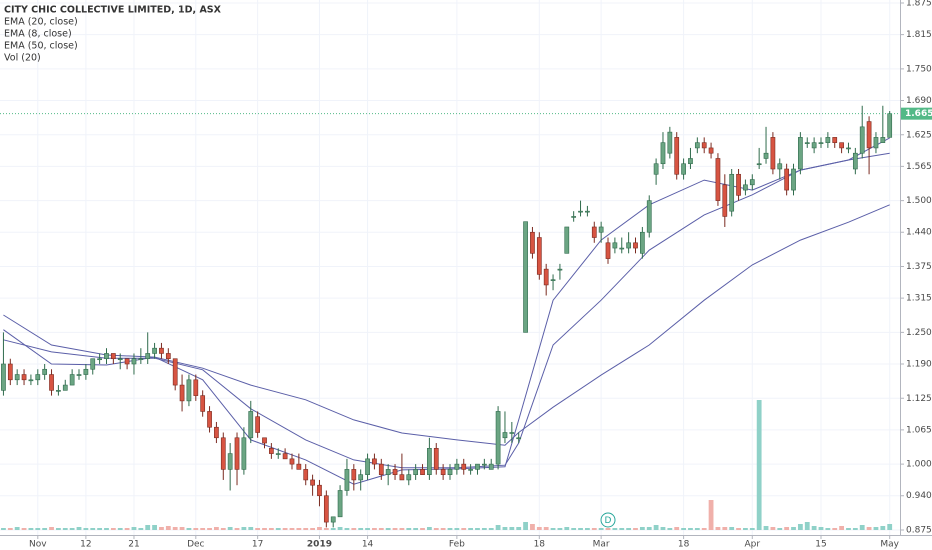 This screenshot has height=550, width=932. Describe the element at coordinates (41, 22) in the screenshot. I see `legend-entry: EMA (20, close)` at that location.